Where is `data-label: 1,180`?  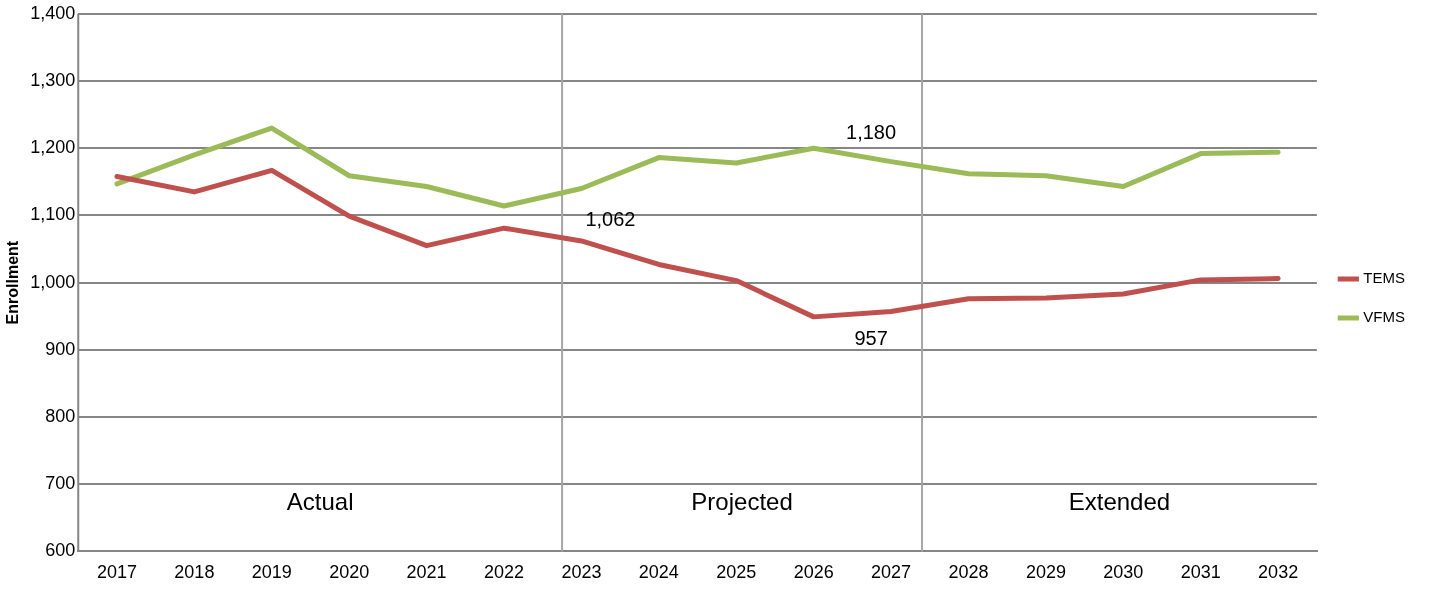
data-label: 1,180 is located at coordinates (871, 132).